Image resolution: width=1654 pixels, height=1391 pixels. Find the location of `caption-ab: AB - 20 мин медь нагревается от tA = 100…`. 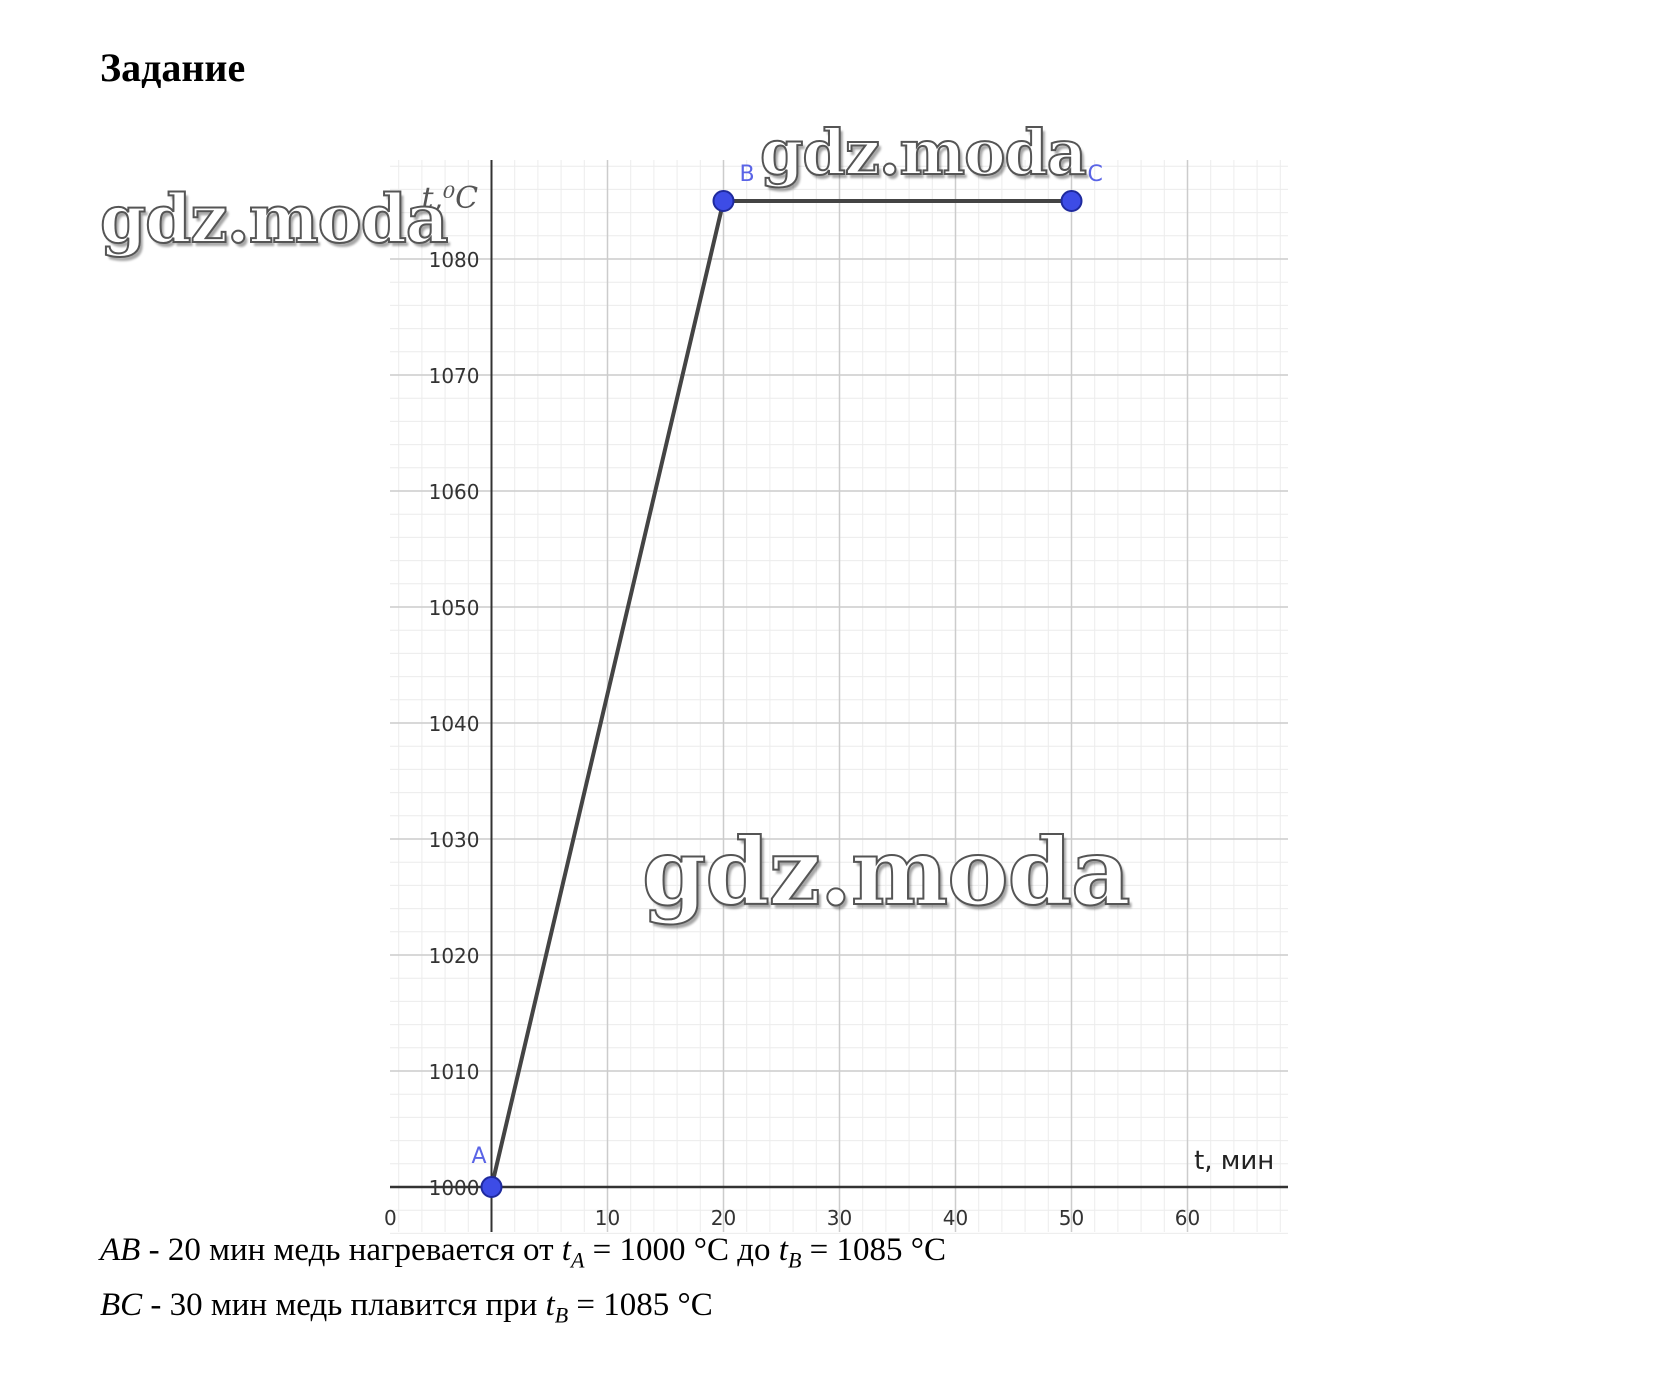

caption-ab: AB - 20 мин медь нагревается от tA = 100… is located at coordinates (523, 1253).